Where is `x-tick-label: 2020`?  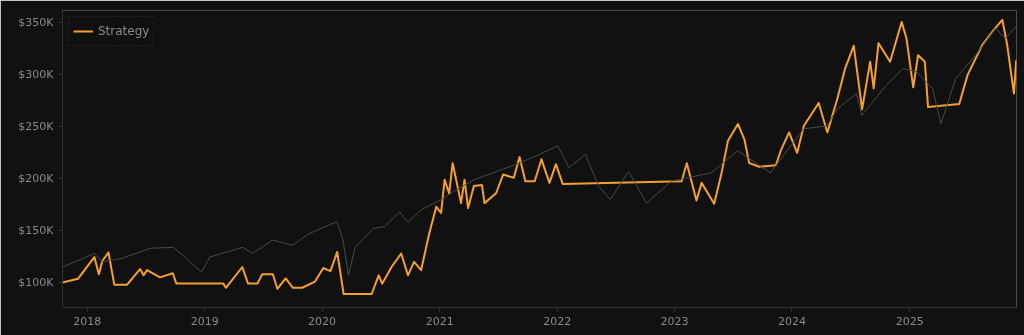 x-tick-label: 2020 is located at coordinates (322, 321).